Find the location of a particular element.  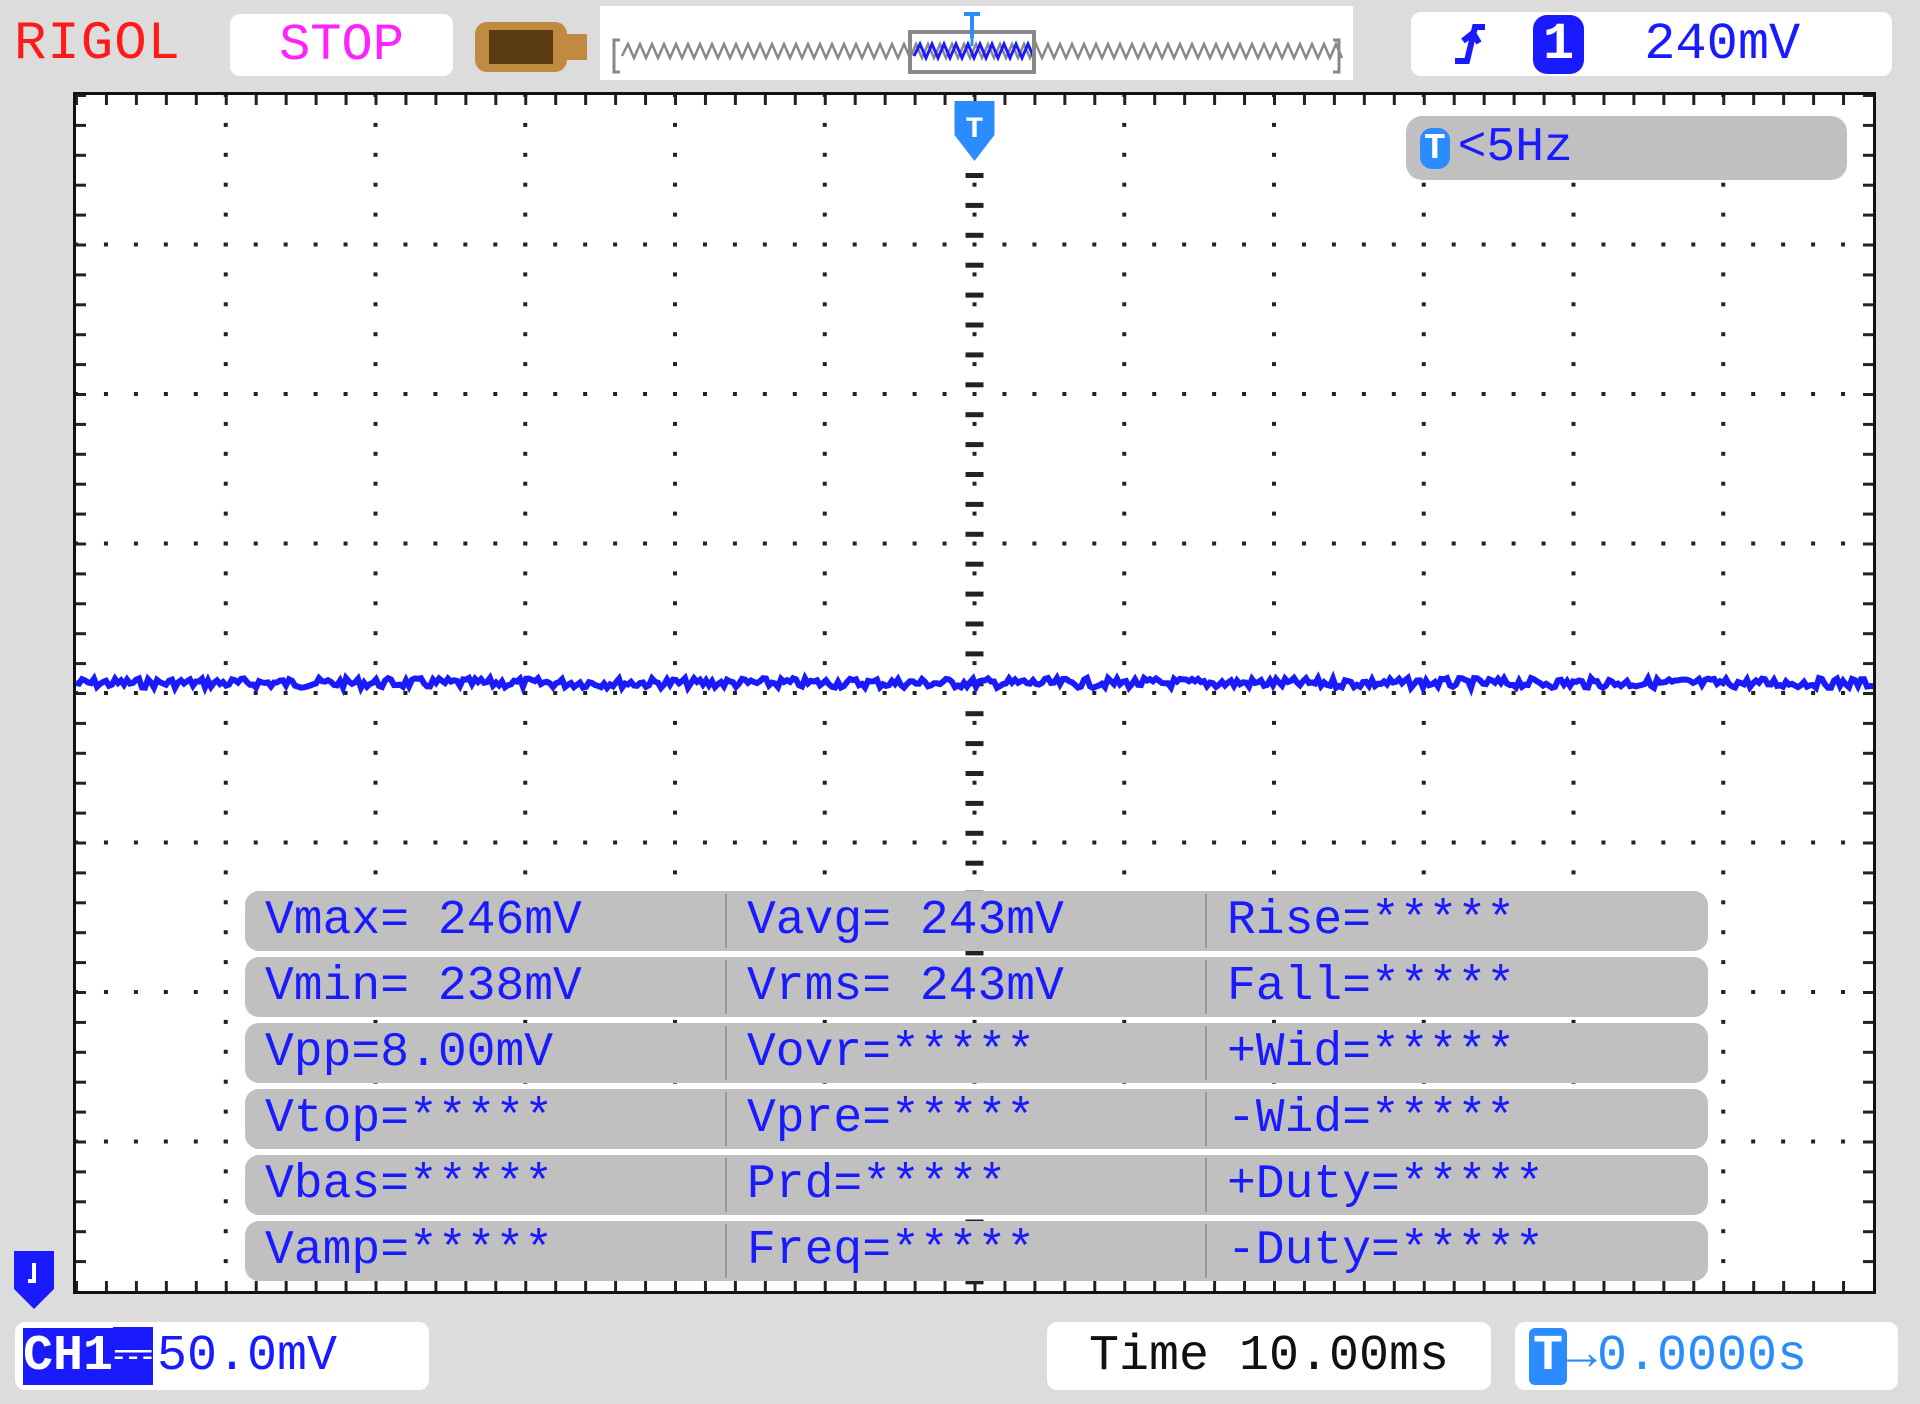

trigger-position-marker-icon is located at coordinates (974, 131).